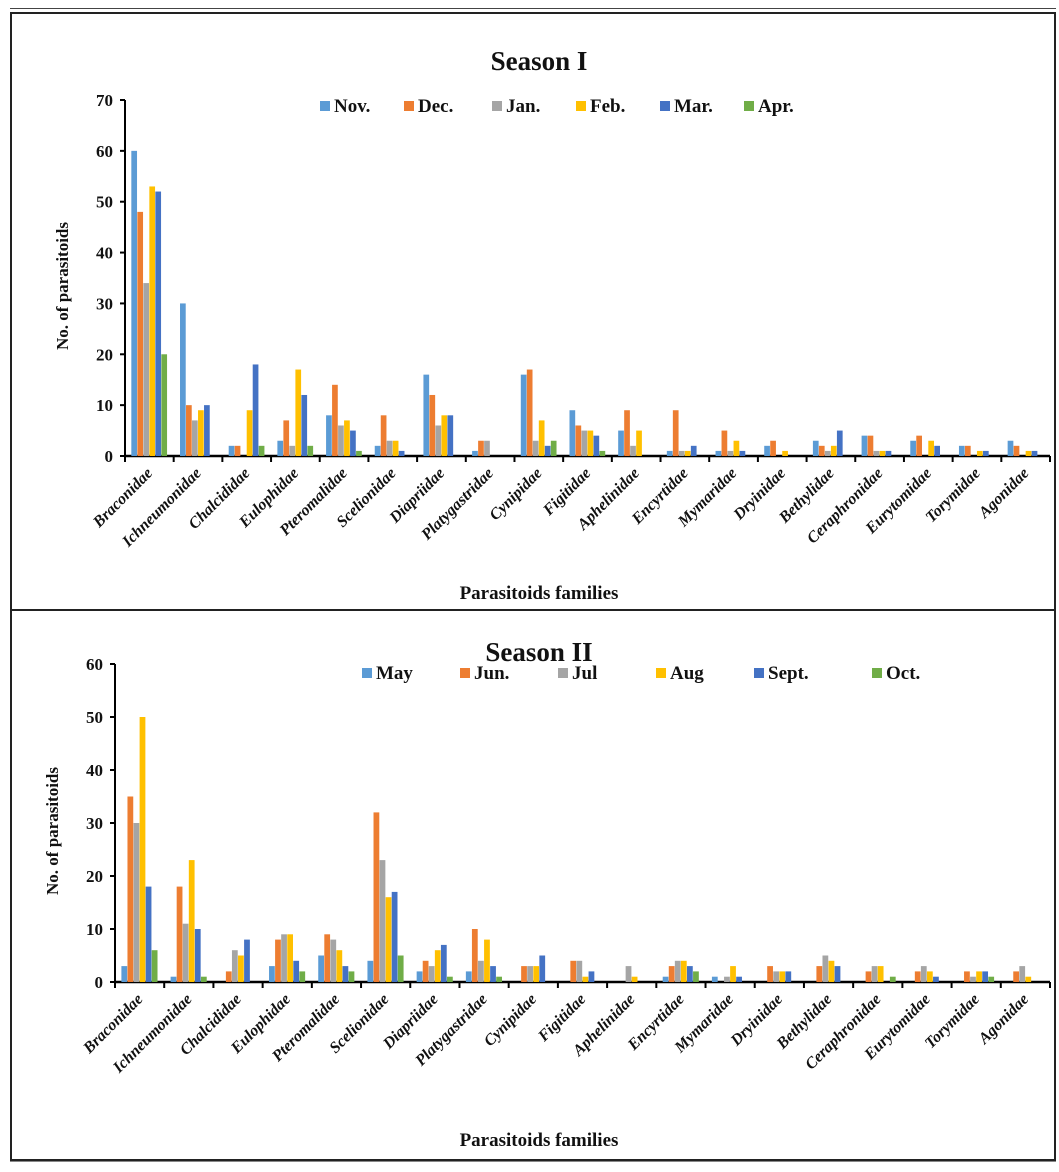  I want to click on legend-label: Dec., so click(435, 106).